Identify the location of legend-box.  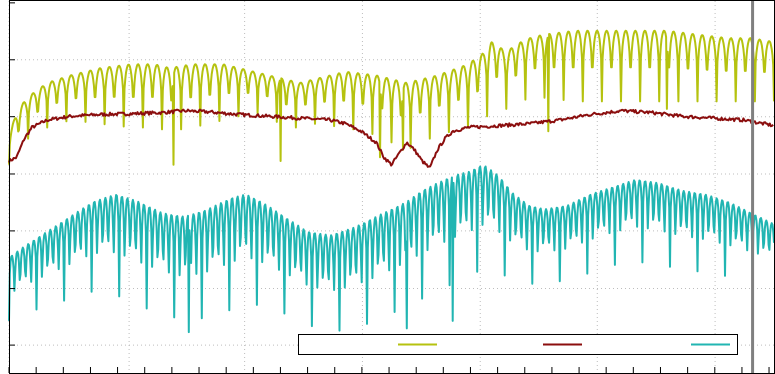
(518, 344).